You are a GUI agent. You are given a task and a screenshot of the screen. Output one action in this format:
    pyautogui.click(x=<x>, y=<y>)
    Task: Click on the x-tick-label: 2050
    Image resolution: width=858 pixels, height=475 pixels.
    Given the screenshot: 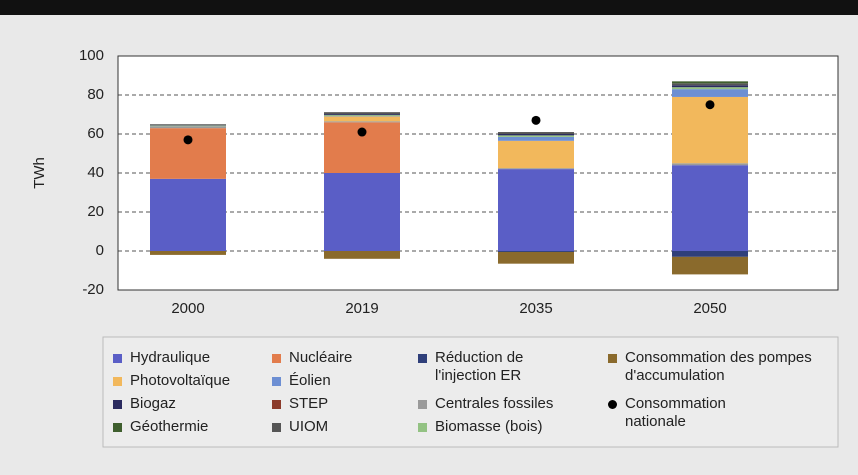 What is the action you would take?
    pyautogui.click(x=709, y=308)
    